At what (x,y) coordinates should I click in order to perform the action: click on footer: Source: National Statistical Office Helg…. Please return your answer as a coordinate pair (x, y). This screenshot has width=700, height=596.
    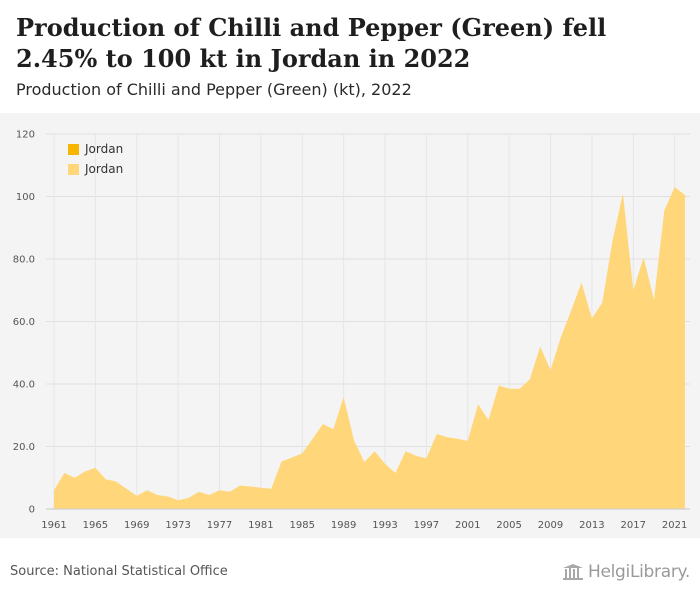
    Looking at the image, I should click on (350, 567).